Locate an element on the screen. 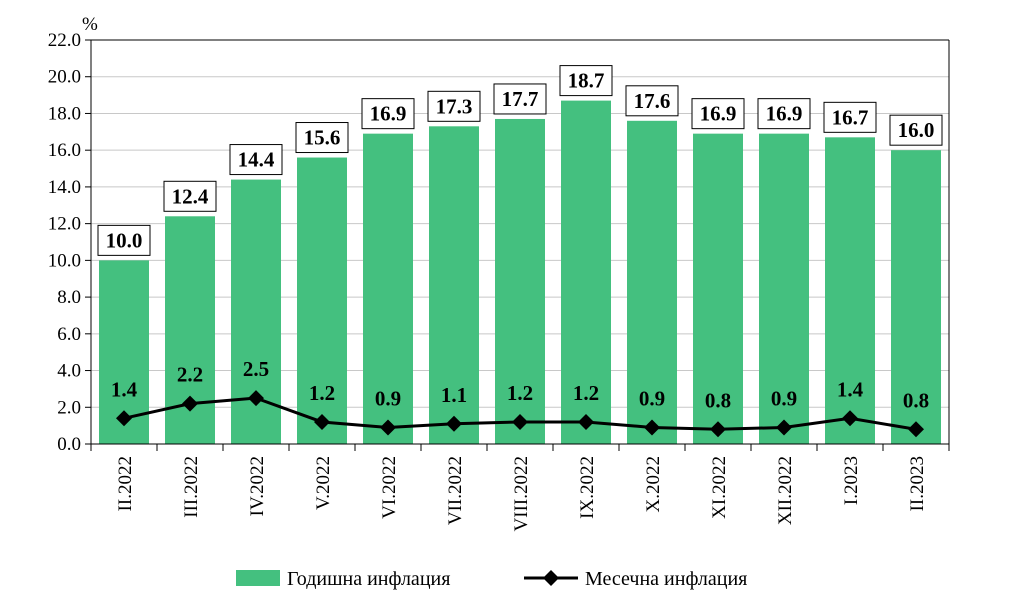  y-tick-label: 12.0 is located at coordinates (64, 224).